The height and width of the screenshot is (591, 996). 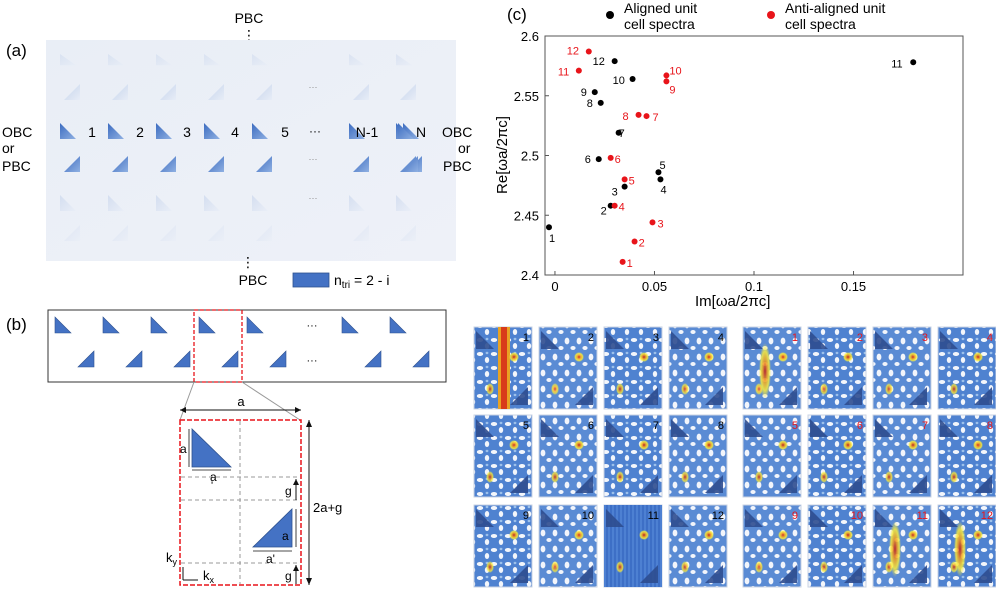 I want to click on plot-points, so click(x=731, y=156).